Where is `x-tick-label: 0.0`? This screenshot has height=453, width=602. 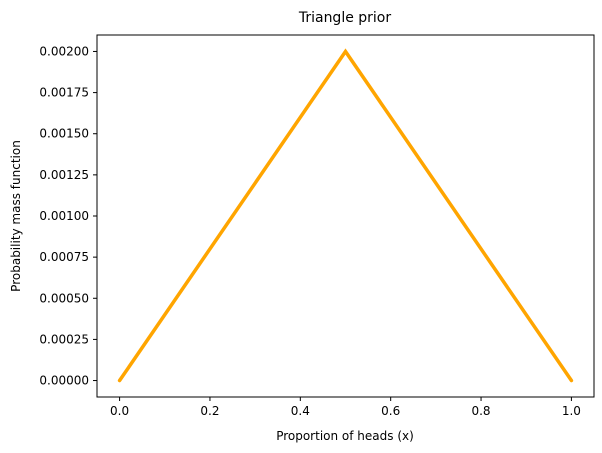
x-tick-label: 0.0 is located at coordinates (119, 411).